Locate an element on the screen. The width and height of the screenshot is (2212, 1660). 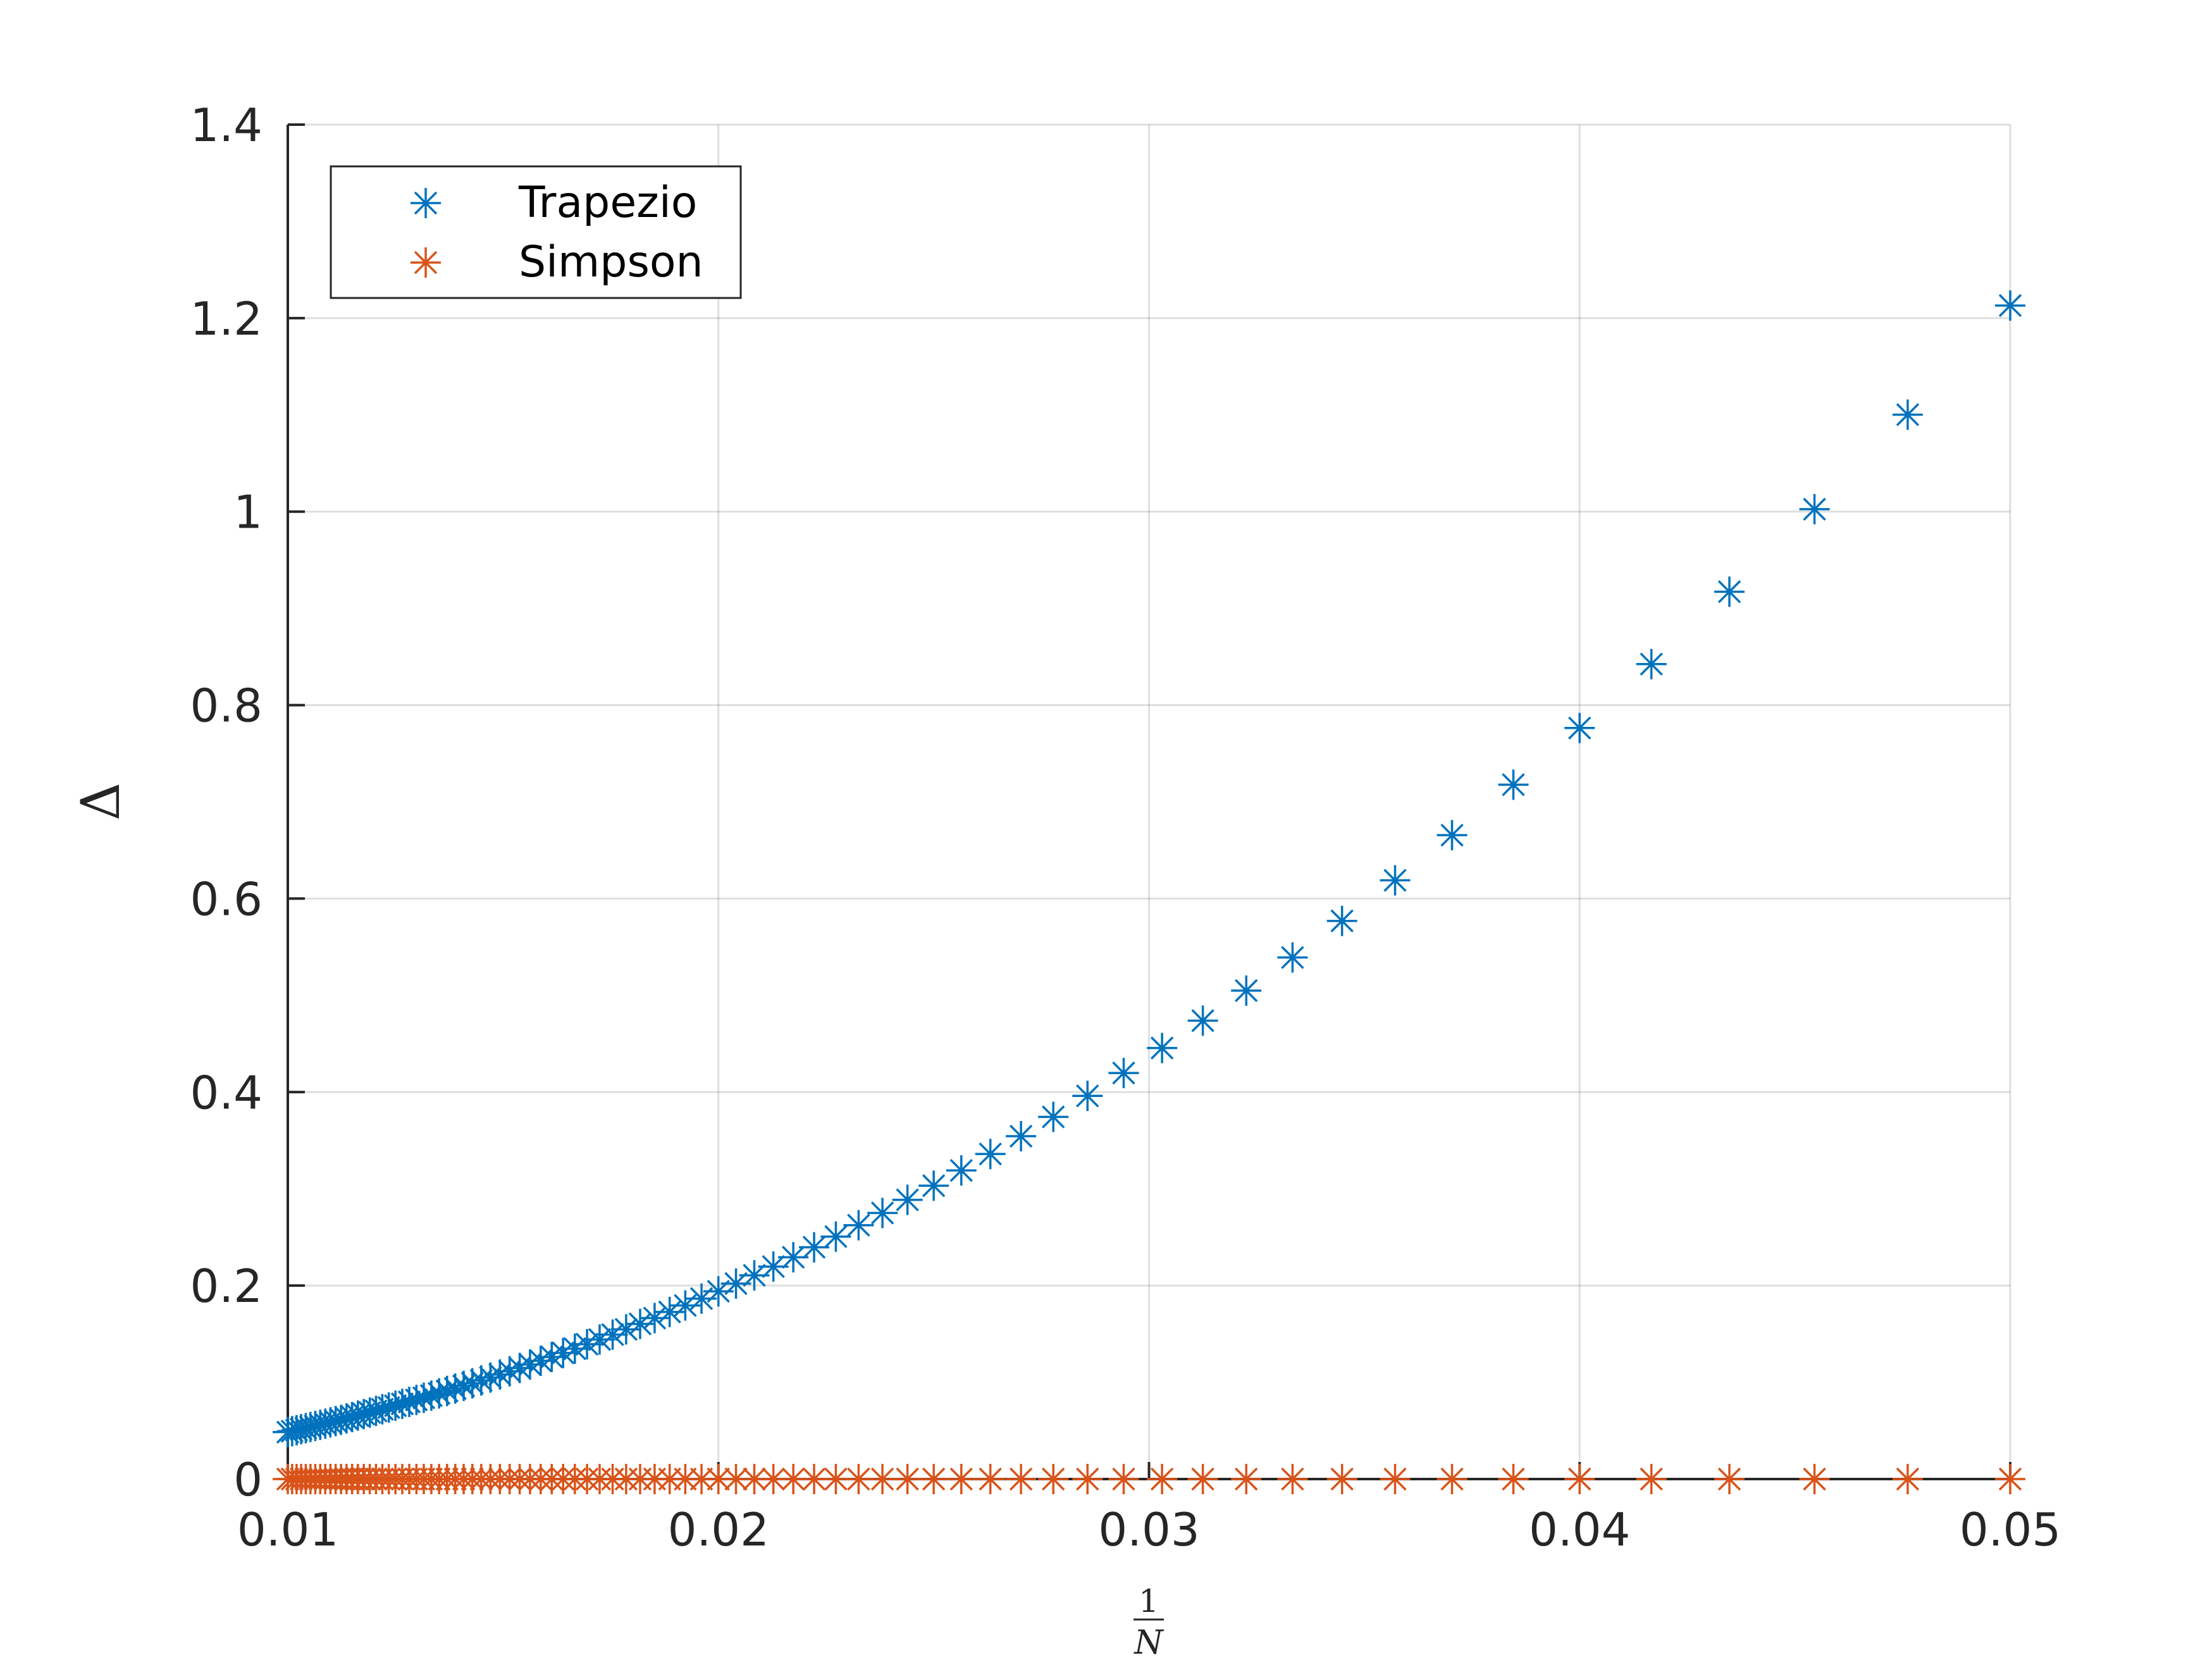
legend-marker-trapezio is located at coordinates (426, 203).